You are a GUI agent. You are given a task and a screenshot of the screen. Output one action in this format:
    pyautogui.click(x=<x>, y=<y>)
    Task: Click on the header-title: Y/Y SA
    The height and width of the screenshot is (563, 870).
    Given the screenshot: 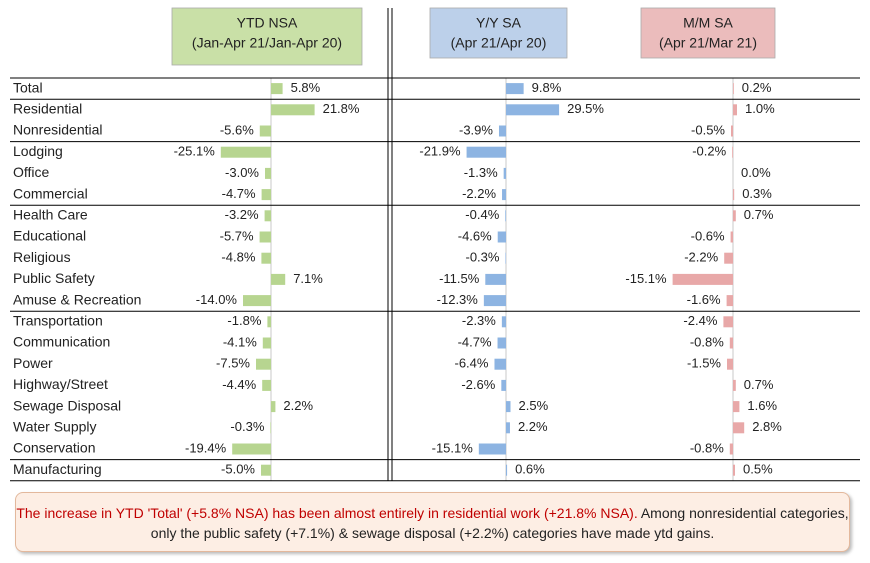 What is the action you would take?
    pyautogui.click(x=499, y=23)
    